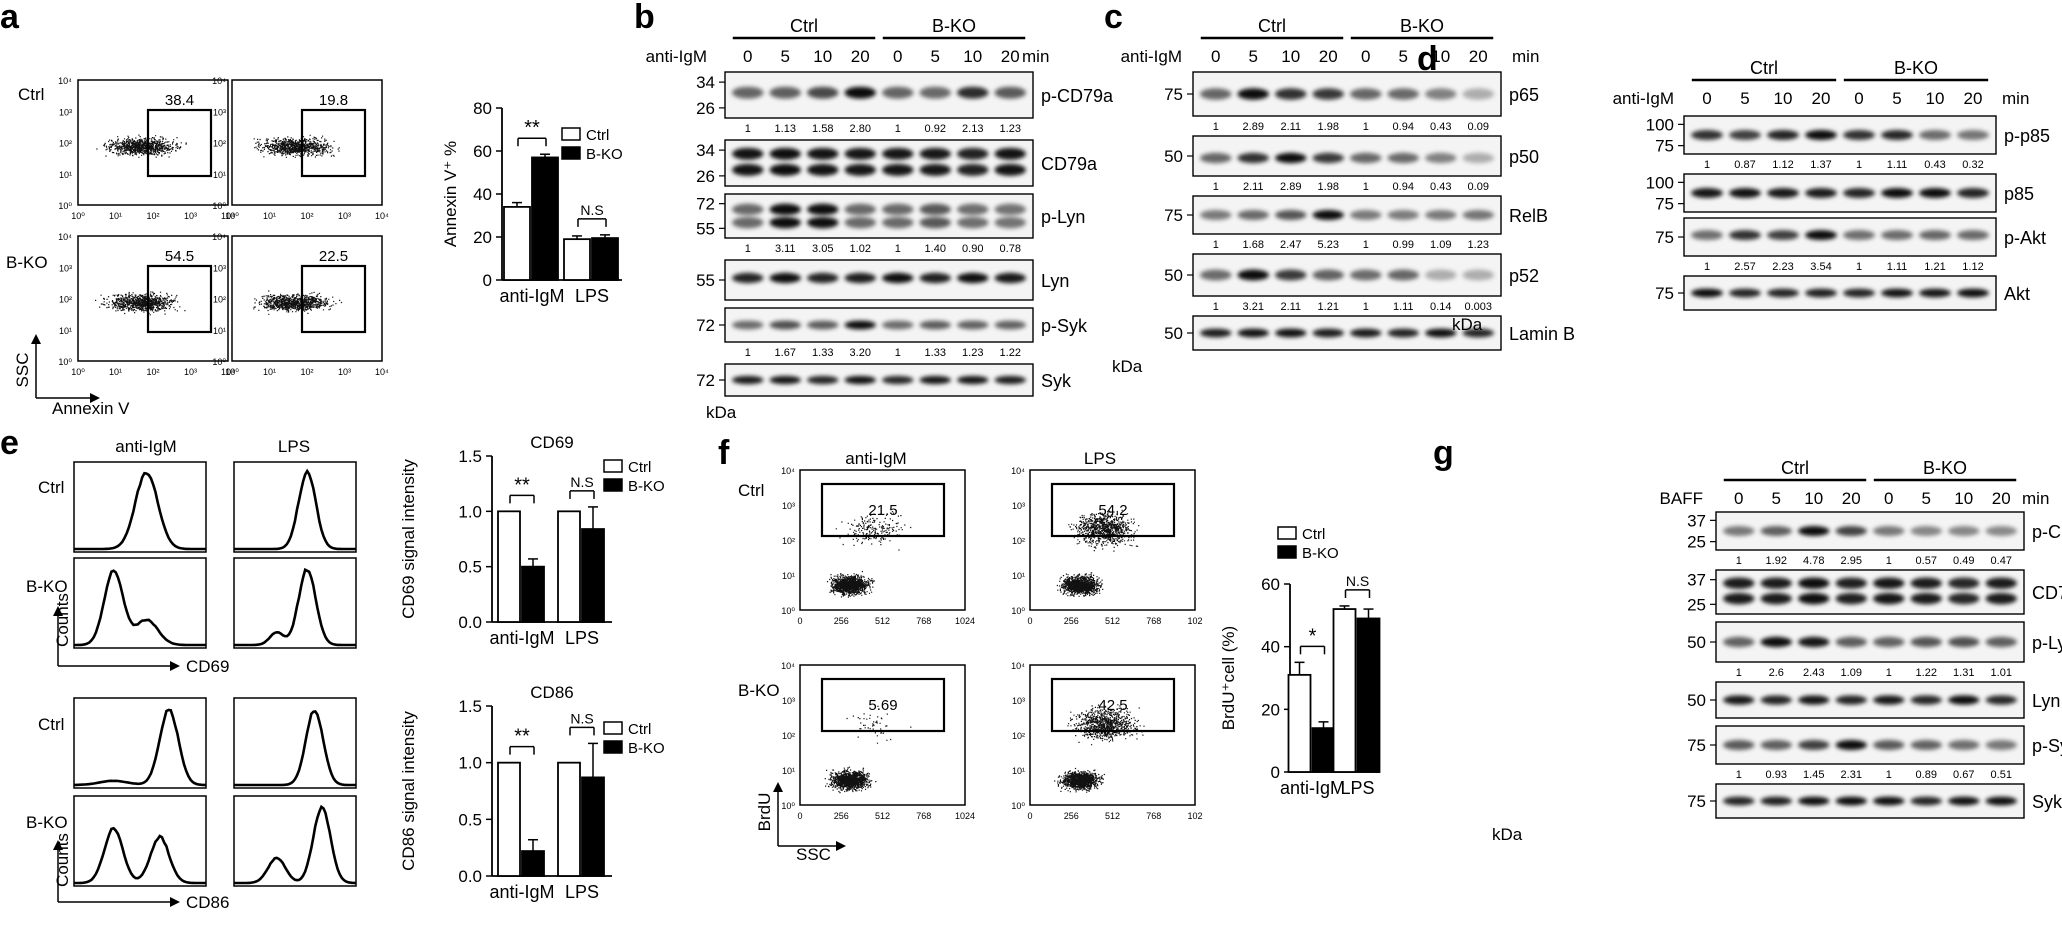 The image size is (2062, 935). I want to click on x-tick-label: 10³, so click(344, 372).